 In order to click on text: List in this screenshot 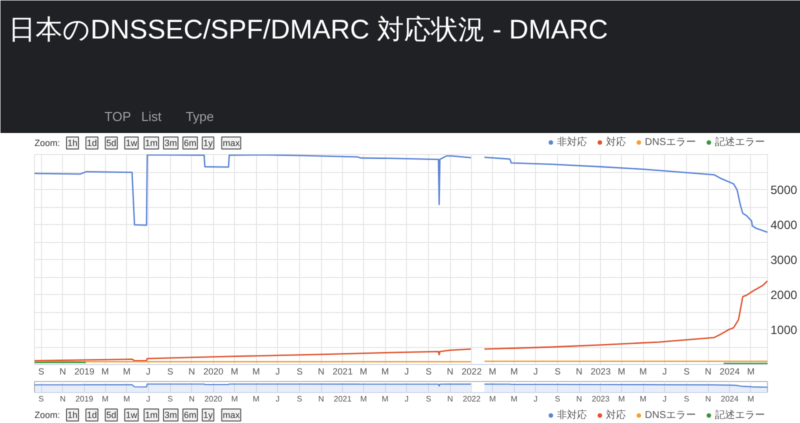, I will do `click(151, 116)`.